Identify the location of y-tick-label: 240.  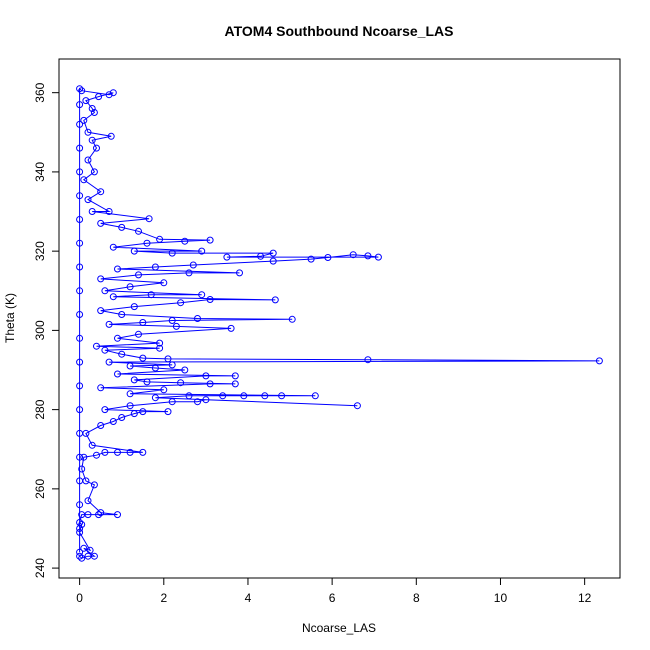
(40, 568).